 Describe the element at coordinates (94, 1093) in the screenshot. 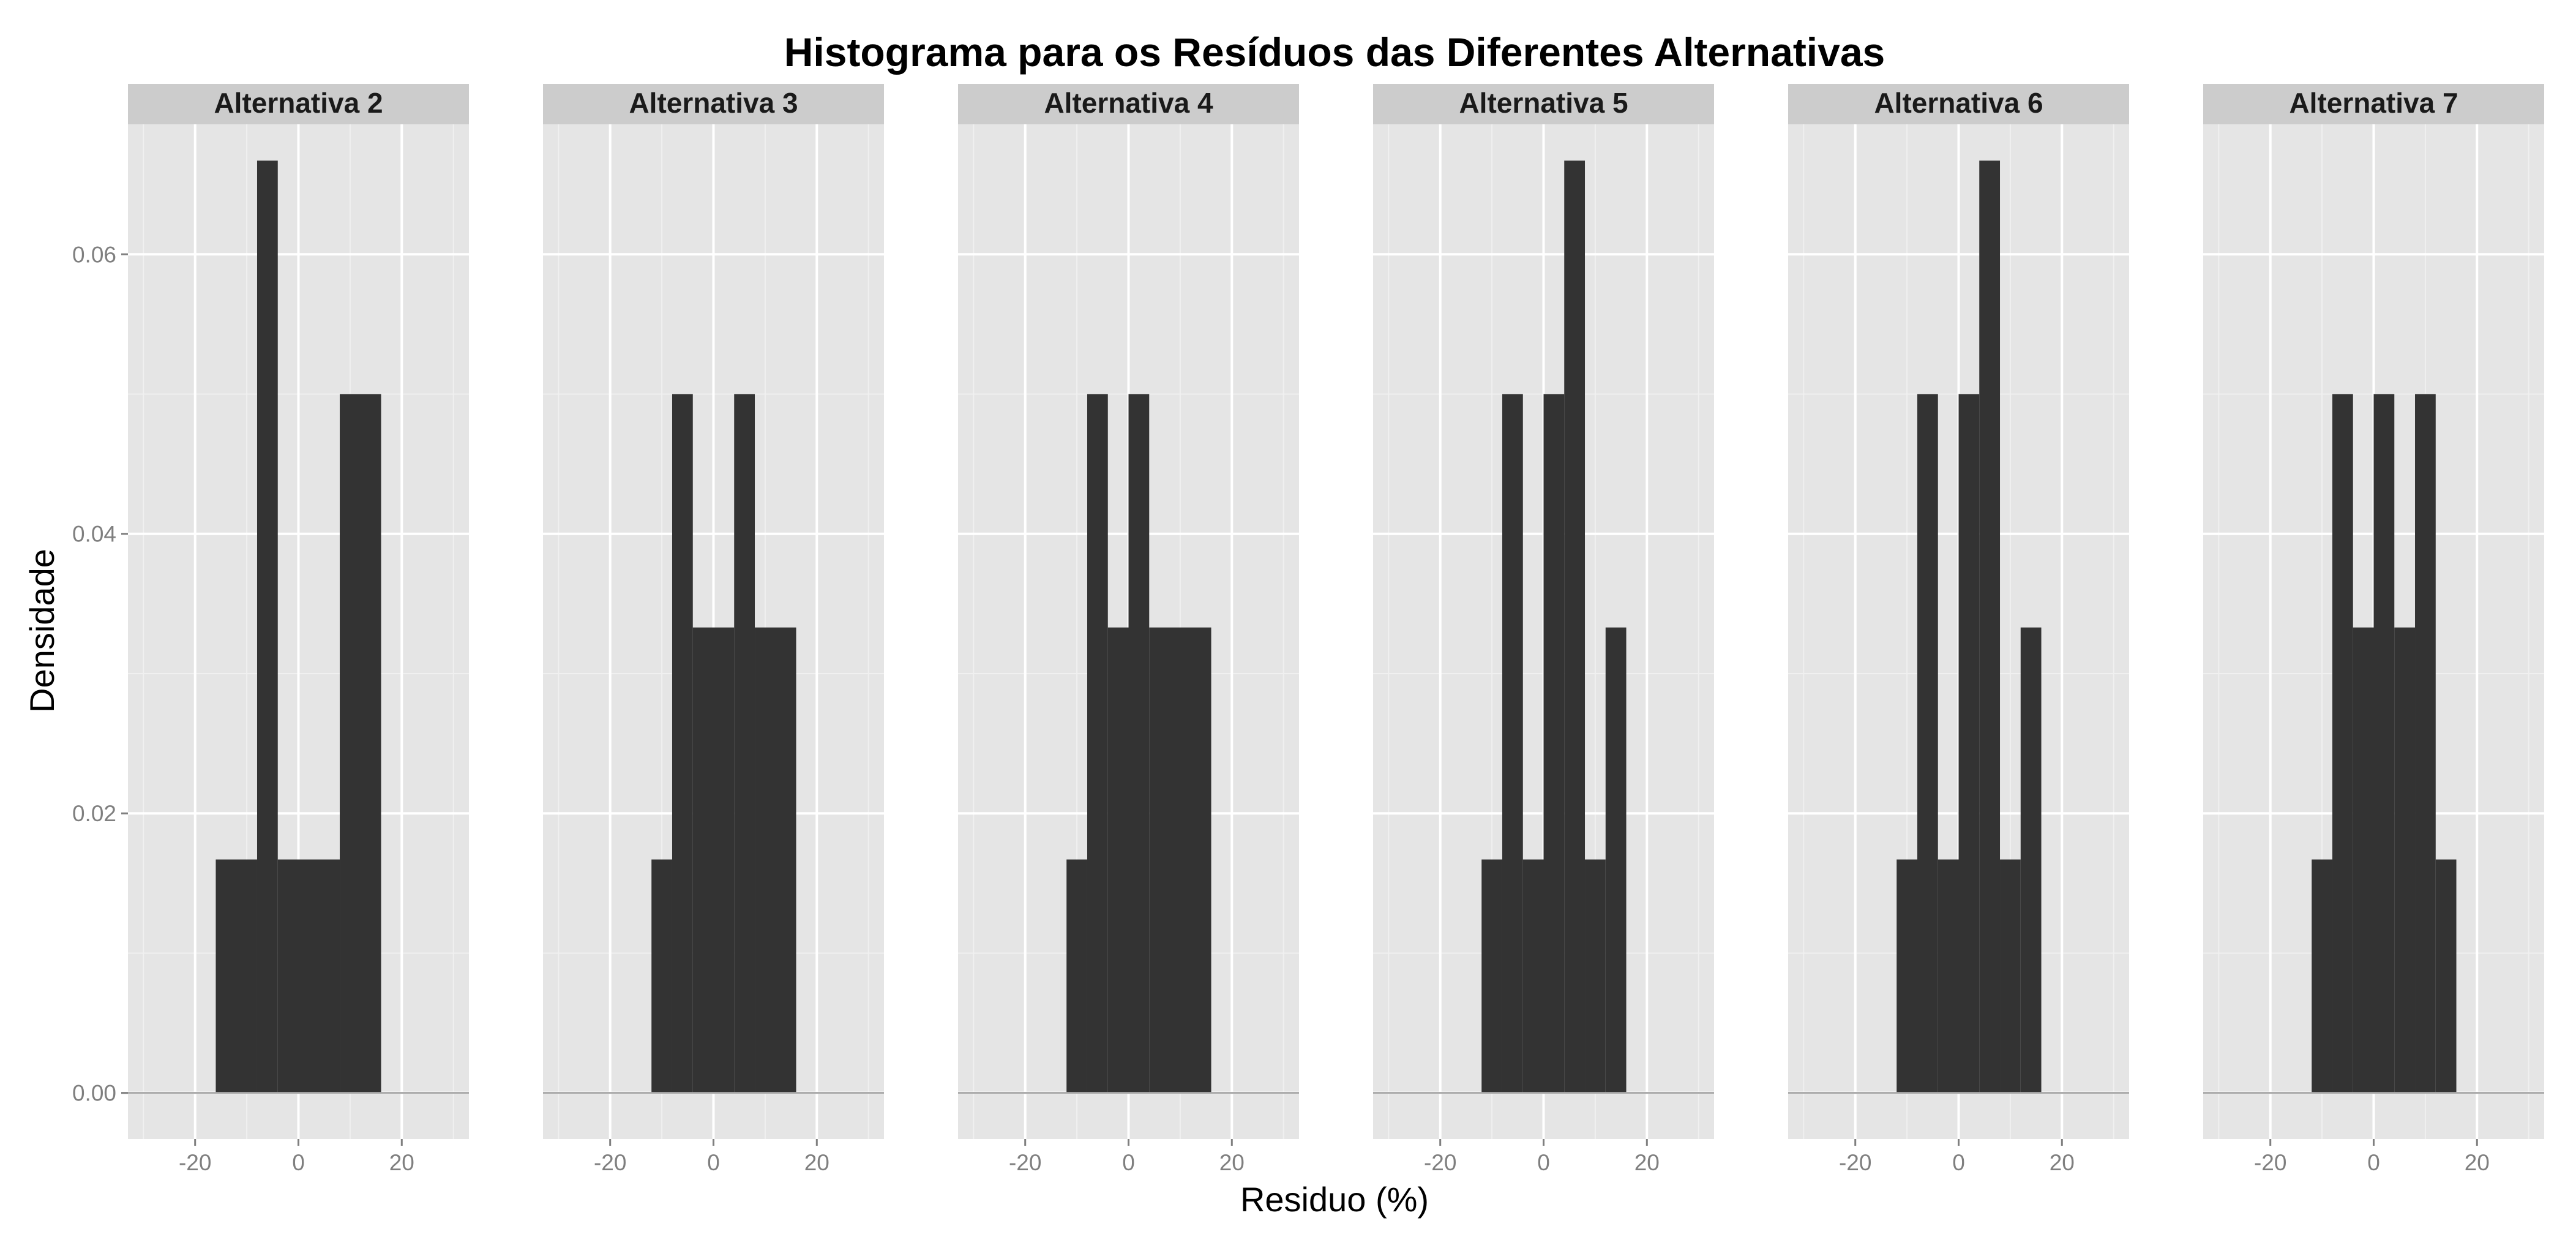

I see `y-tick-label: 0.00` at that location.